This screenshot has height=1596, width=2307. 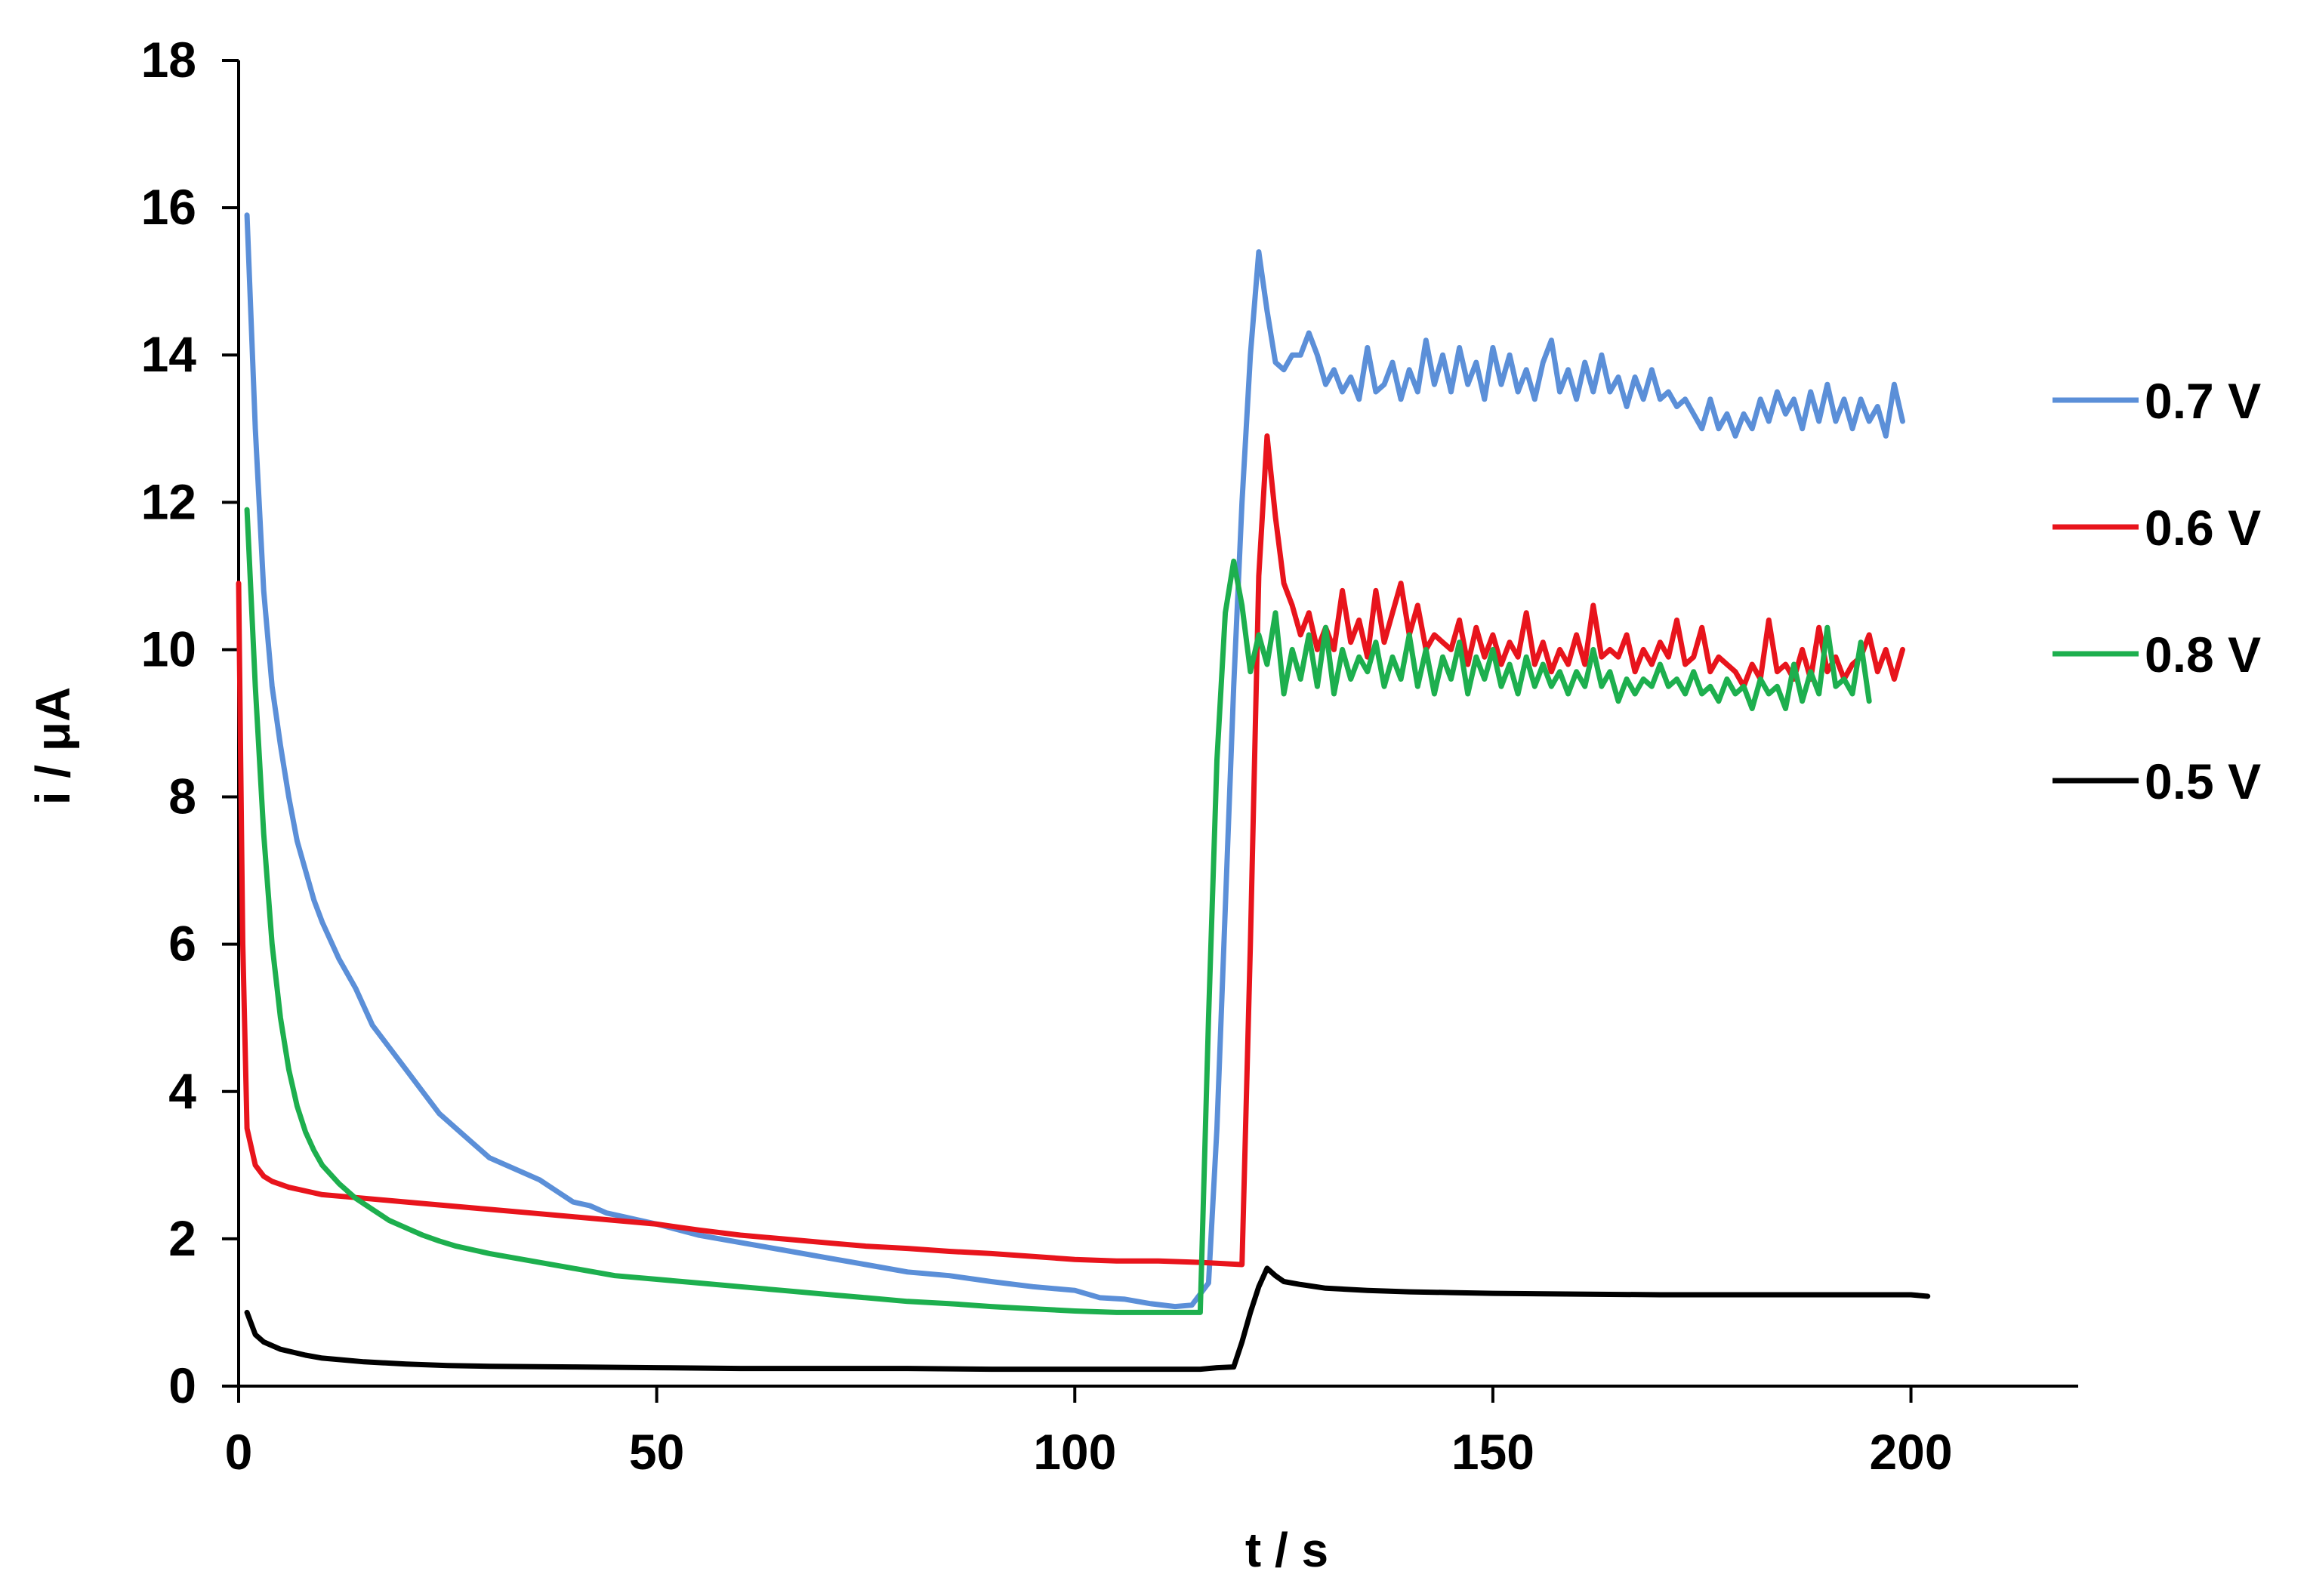 I want to click on y-tick-label: 10, so click(x=168, y=648).